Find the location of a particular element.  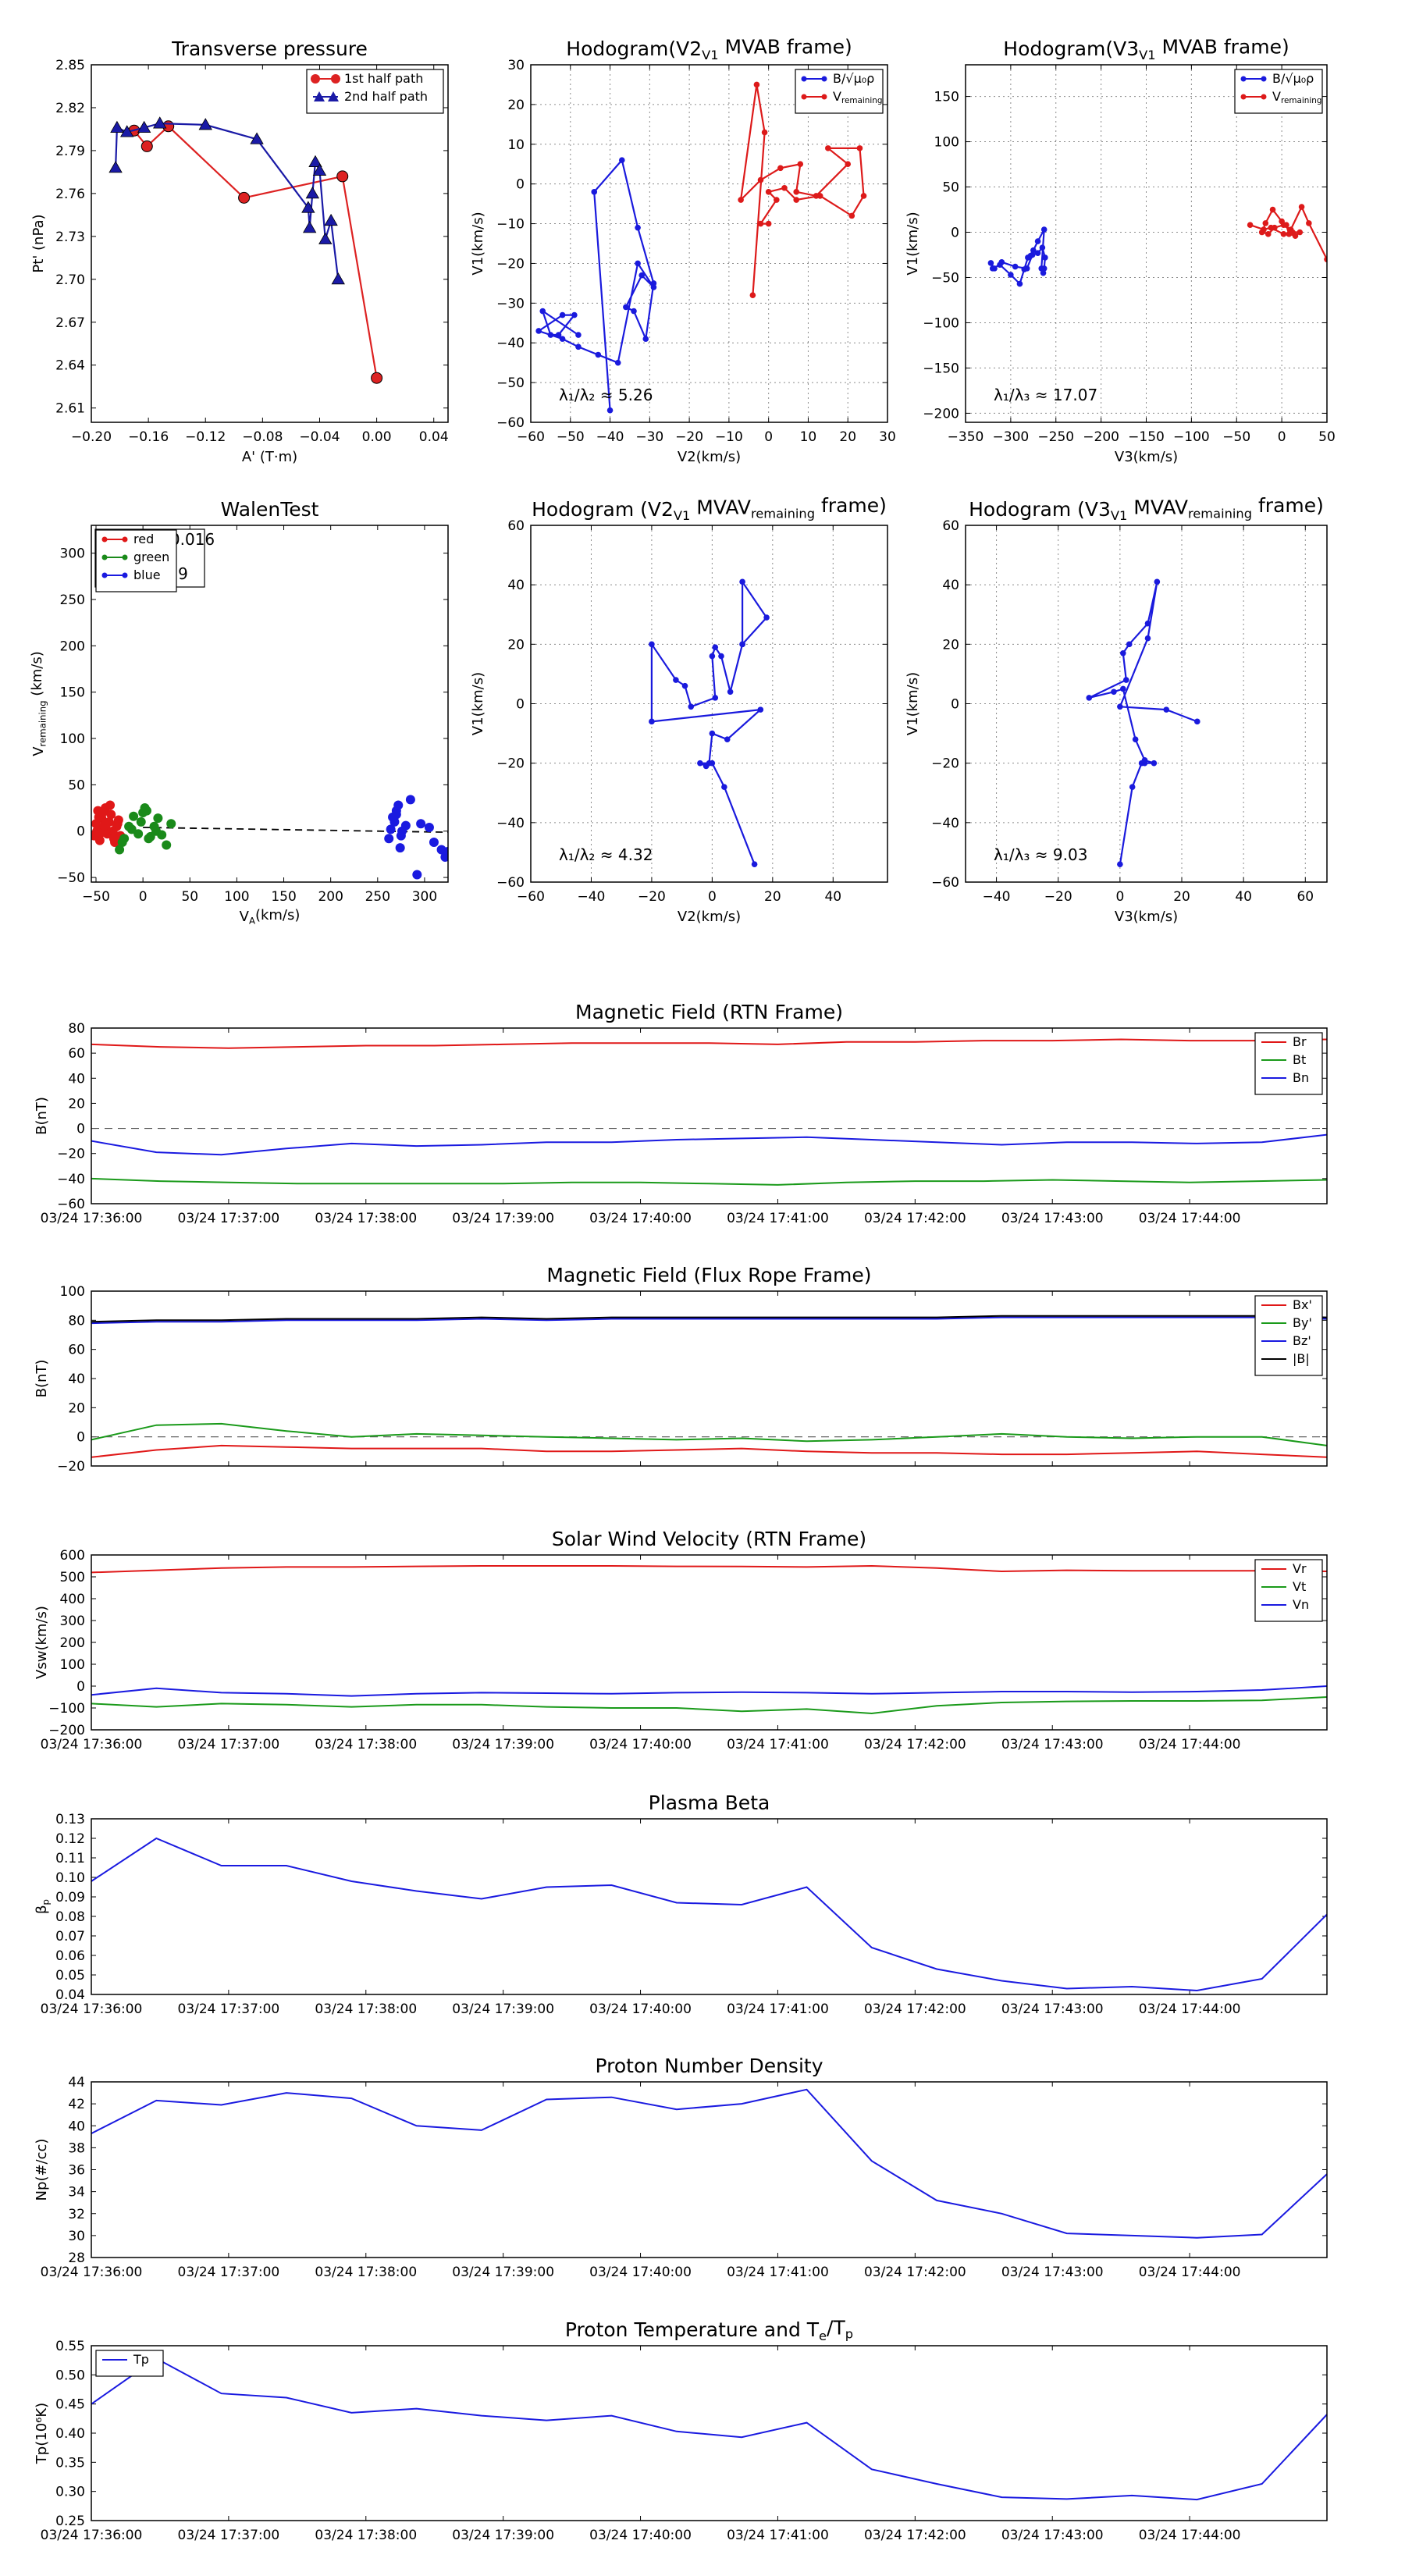

legend: Vr Vt Vn is located at coordinates (1289, 1590).